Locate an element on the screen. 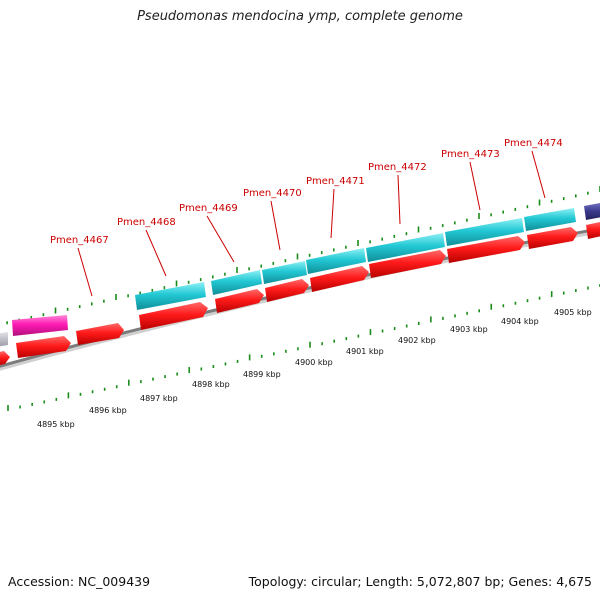 This screenshot has height=600, width=600. kbp-label: 4896 kbp is located at coordinates (108, 410).